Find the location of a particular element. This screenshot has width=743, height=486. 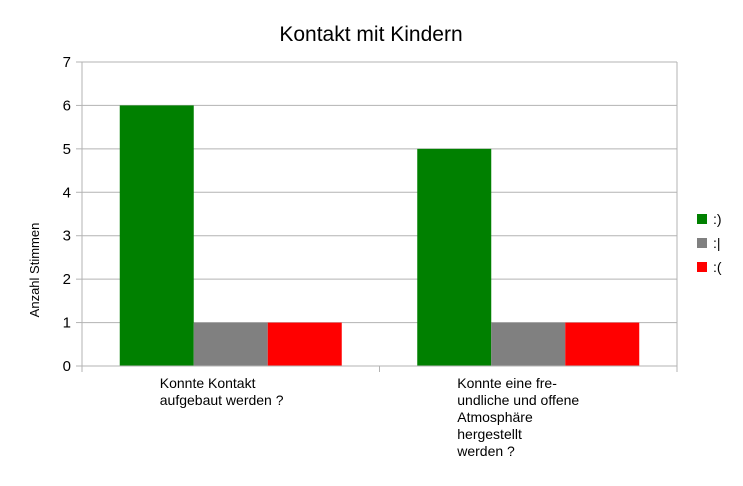

y-tick-label: 4 is located at coordinates (67, 192).